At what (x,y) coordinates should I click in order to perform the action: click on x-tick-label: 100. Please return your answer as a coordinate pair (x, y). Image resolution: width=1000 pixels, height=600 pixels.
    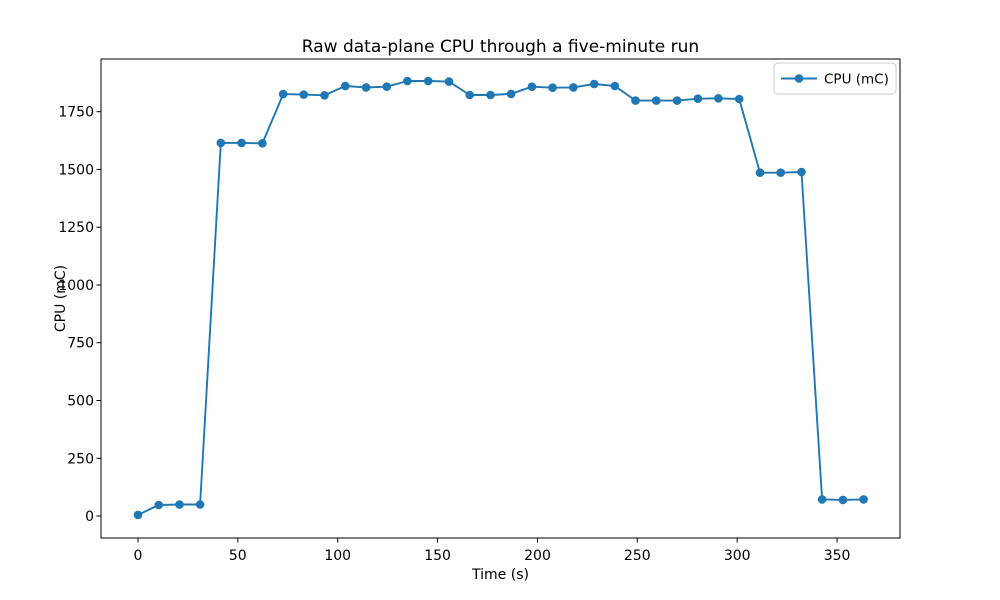
    Looking at the image, I should click on (337, 556).